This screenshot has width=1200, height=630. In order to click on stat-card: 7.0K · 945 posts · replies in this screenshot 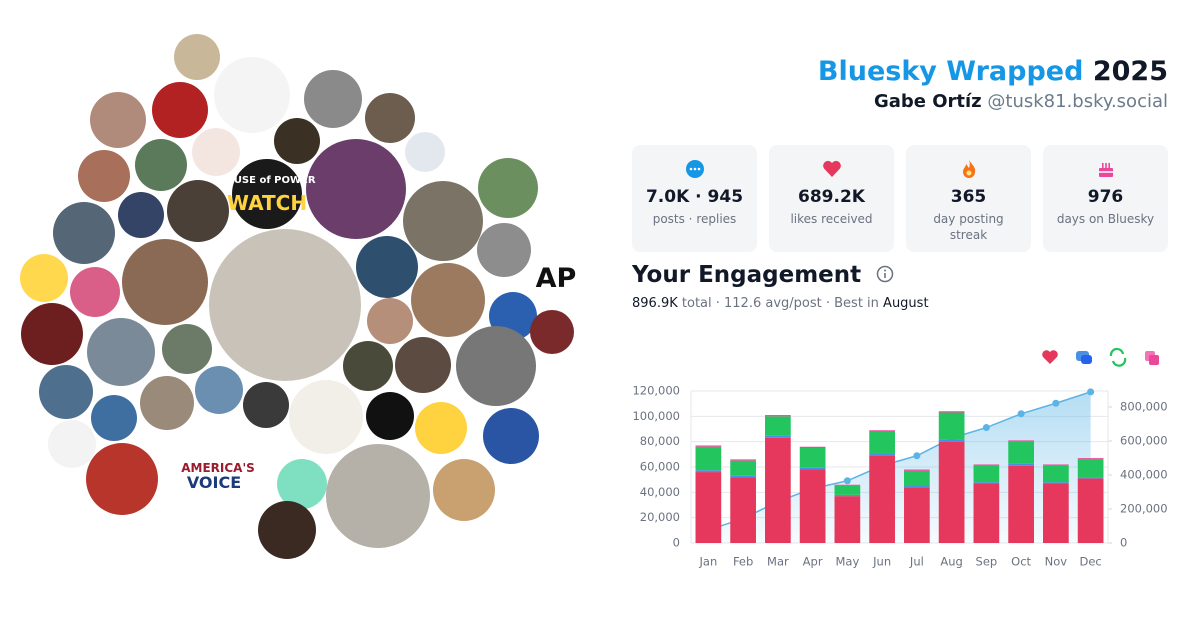, I will do `click(694, 198)`.